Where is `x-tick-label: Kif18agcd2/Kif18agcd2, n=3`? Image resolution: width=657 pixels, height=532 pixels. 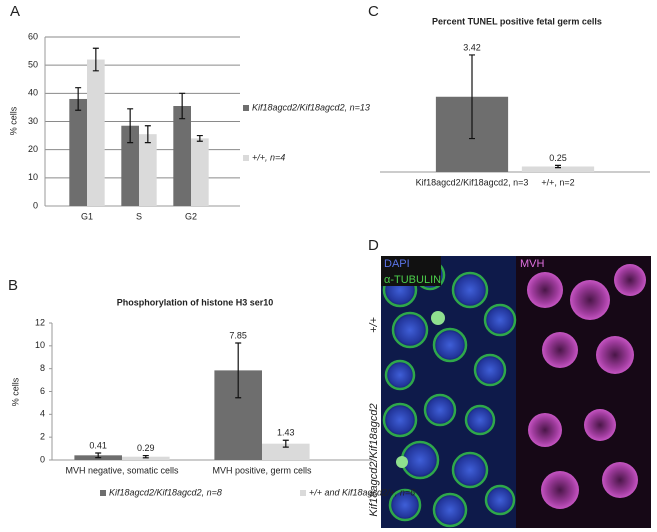 x-tick-label: Kif18agcd2/Kif18agcd2, n=3 is located at coordinates (472, 182).